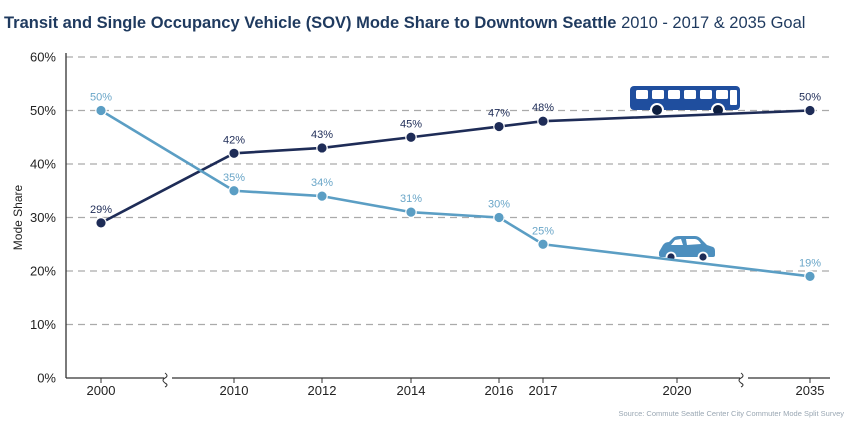 This screenshot has height=431, width=850. What do you see at coordinates (101, 98) in the screenshot?
I see `sov-data-label: 50%` at bounding box center [101, 98].